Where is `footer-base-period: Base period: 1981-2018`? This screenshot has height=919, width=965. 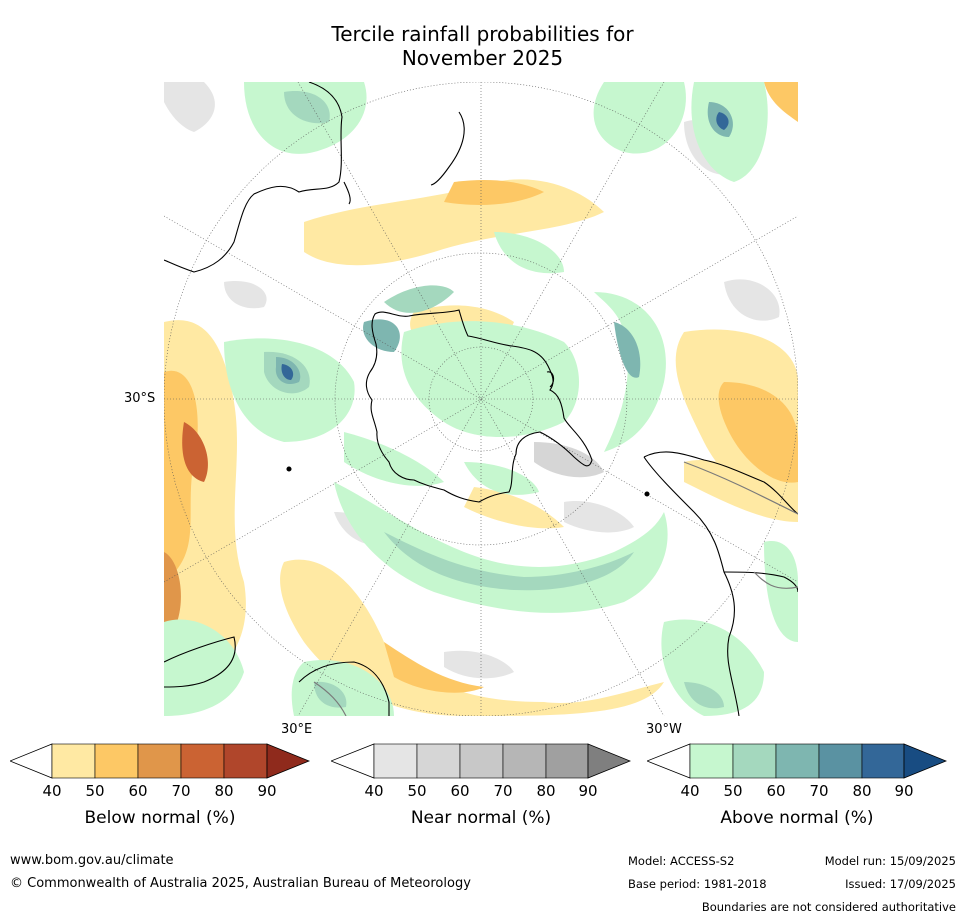 footer-base-period: Base period: 1981-2018 is located at coordinates (697, 884).